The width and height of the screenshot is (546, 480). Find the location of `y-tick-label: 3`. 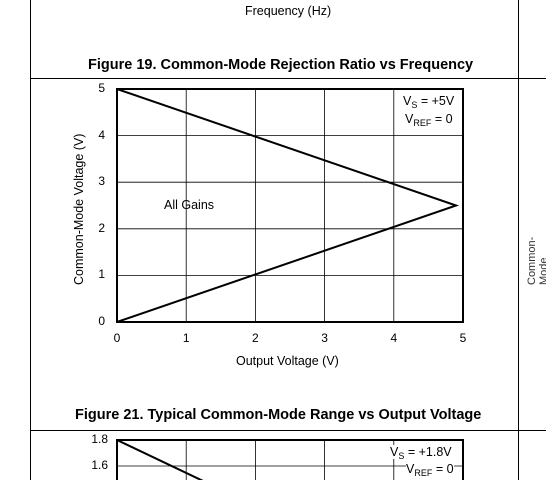

y-tick-label: 3 is located at coordinates (101, 181).